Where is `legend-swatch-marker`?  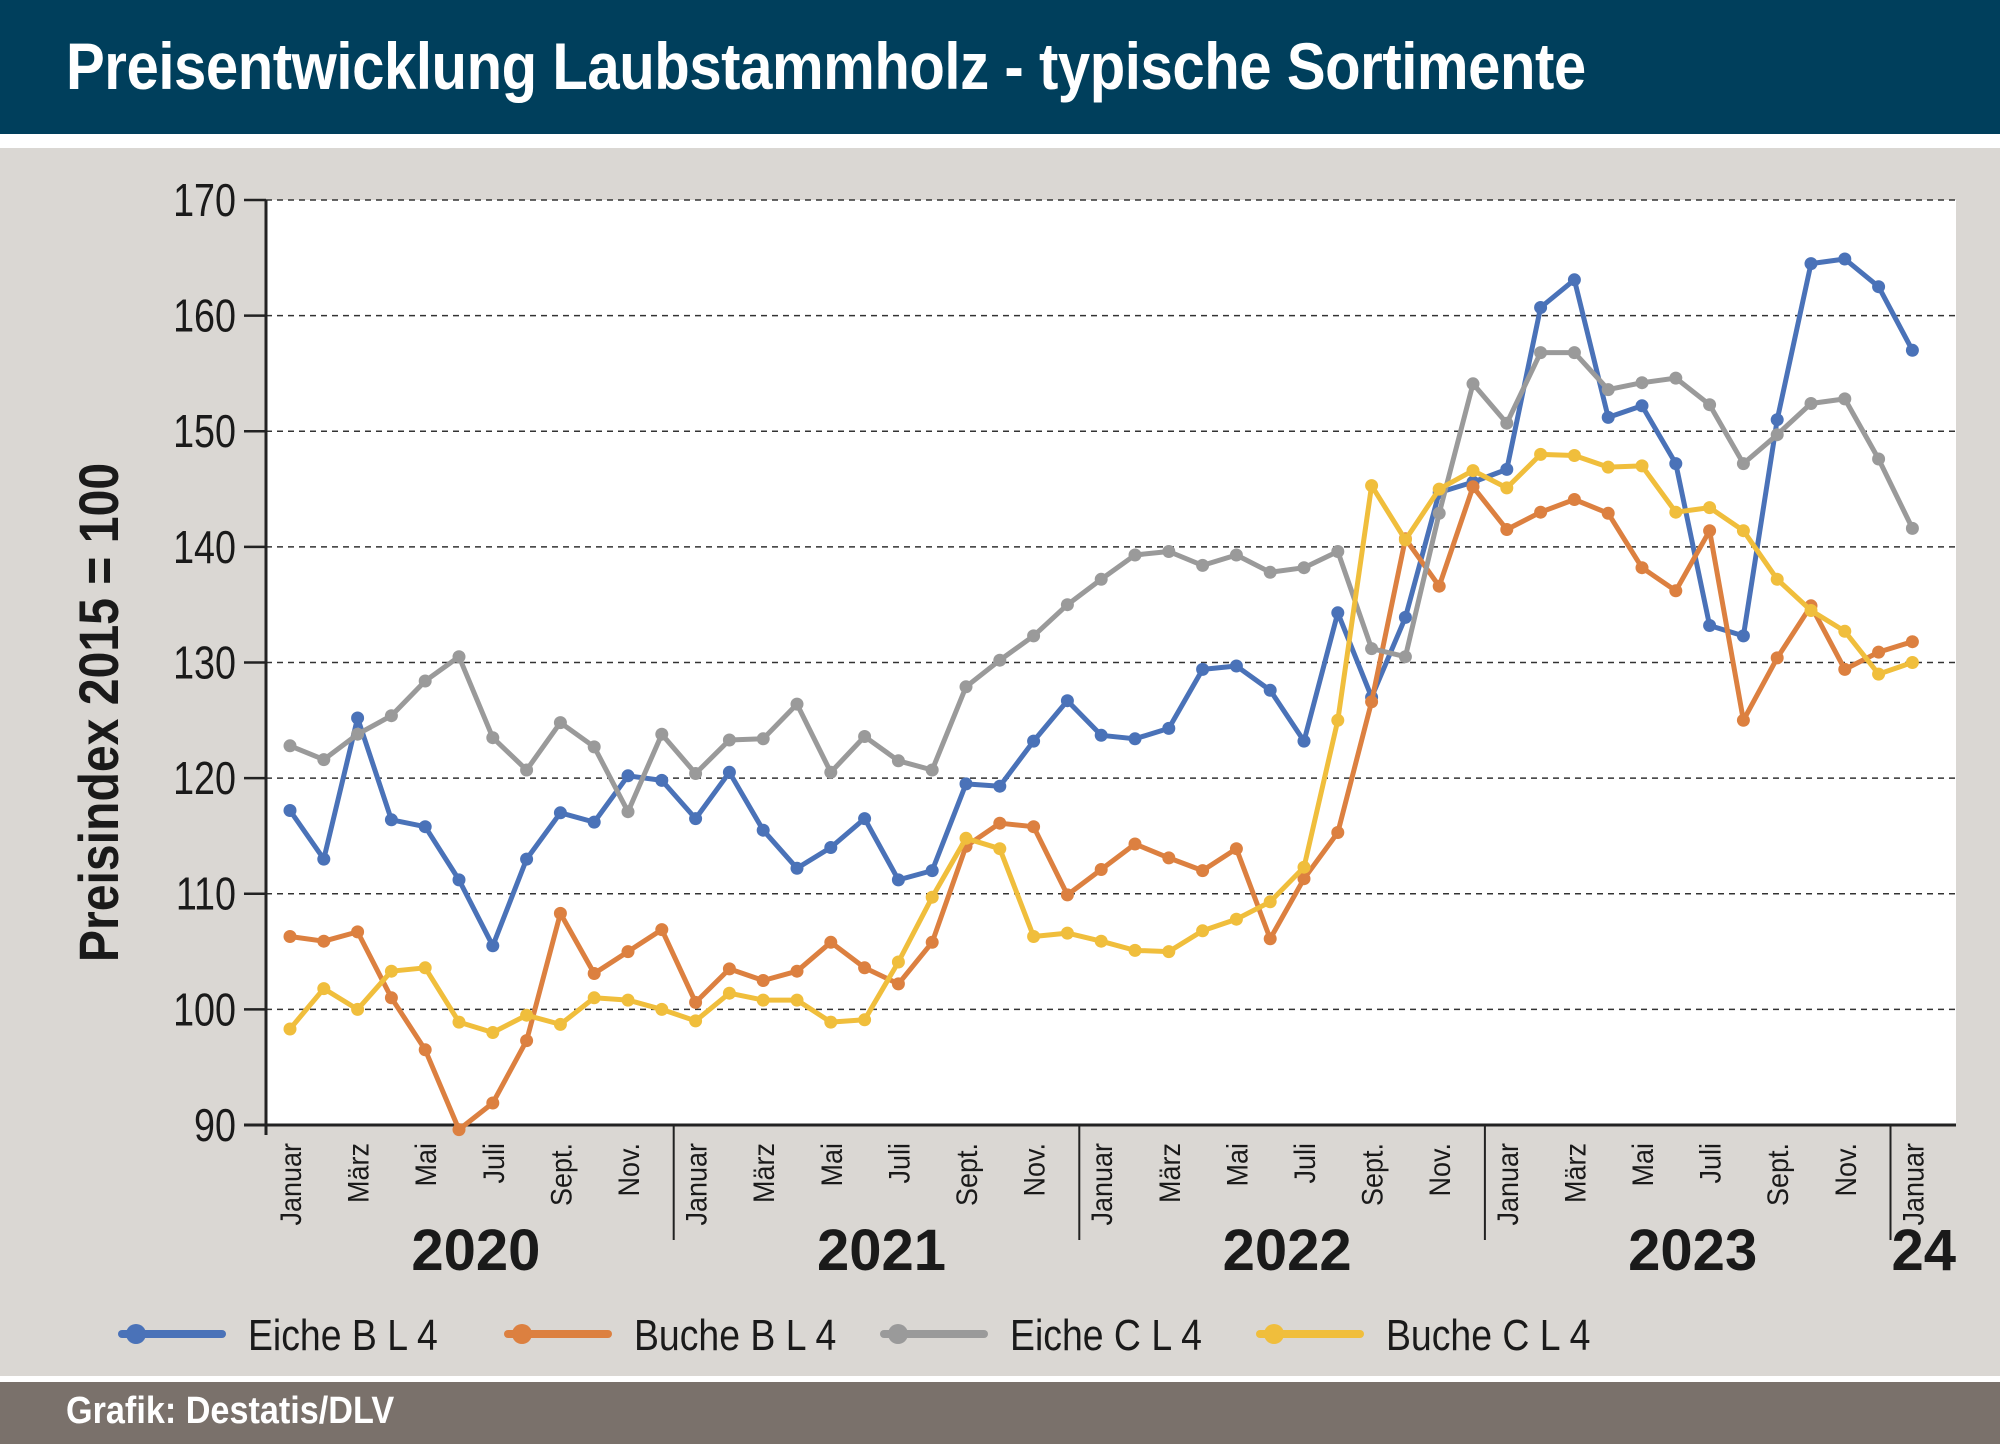
legend-swatch-marker is located at coordinates (1274, 1334).